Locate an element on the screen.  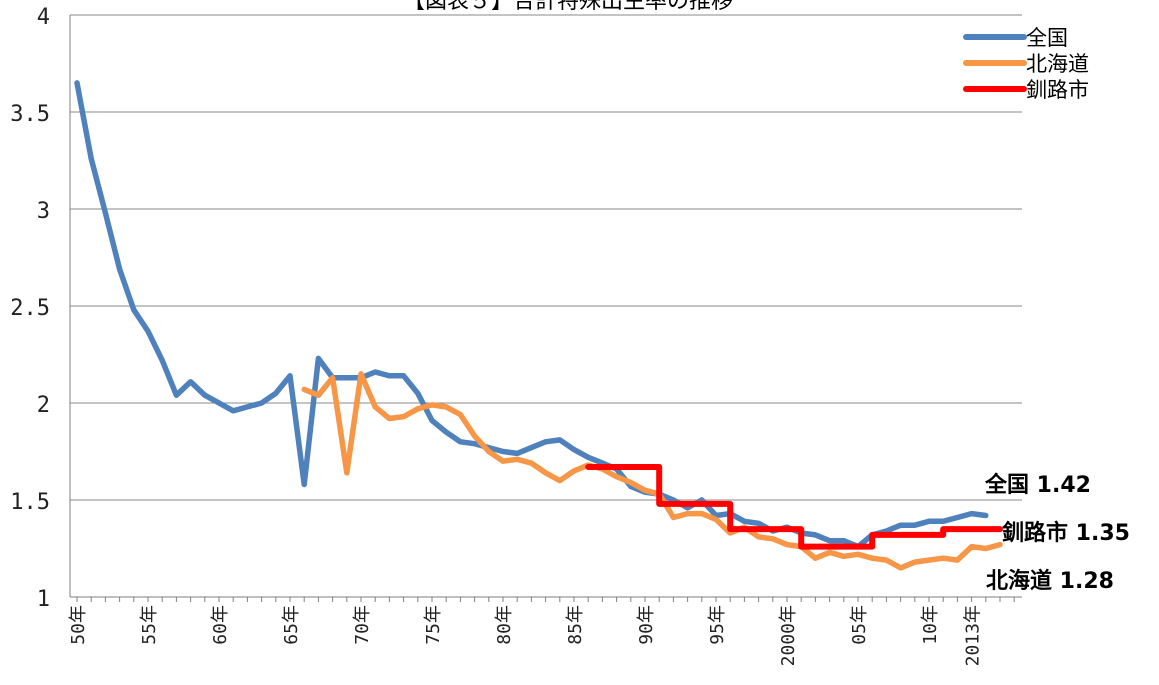
annotation-1: 釧路市 1.35 is located at coordinates (1066, 533).